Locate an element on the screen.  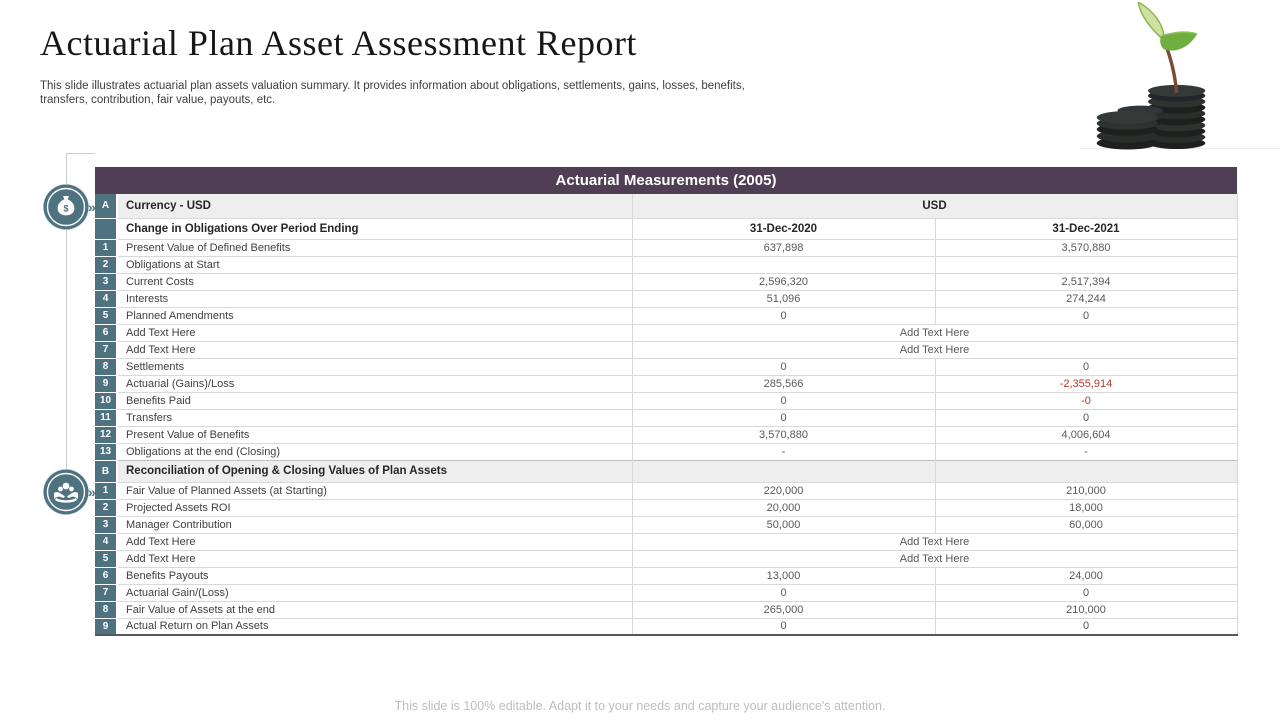
table-row: 5 Planned Amendments 0 0 is located at coordinates (666, 316).